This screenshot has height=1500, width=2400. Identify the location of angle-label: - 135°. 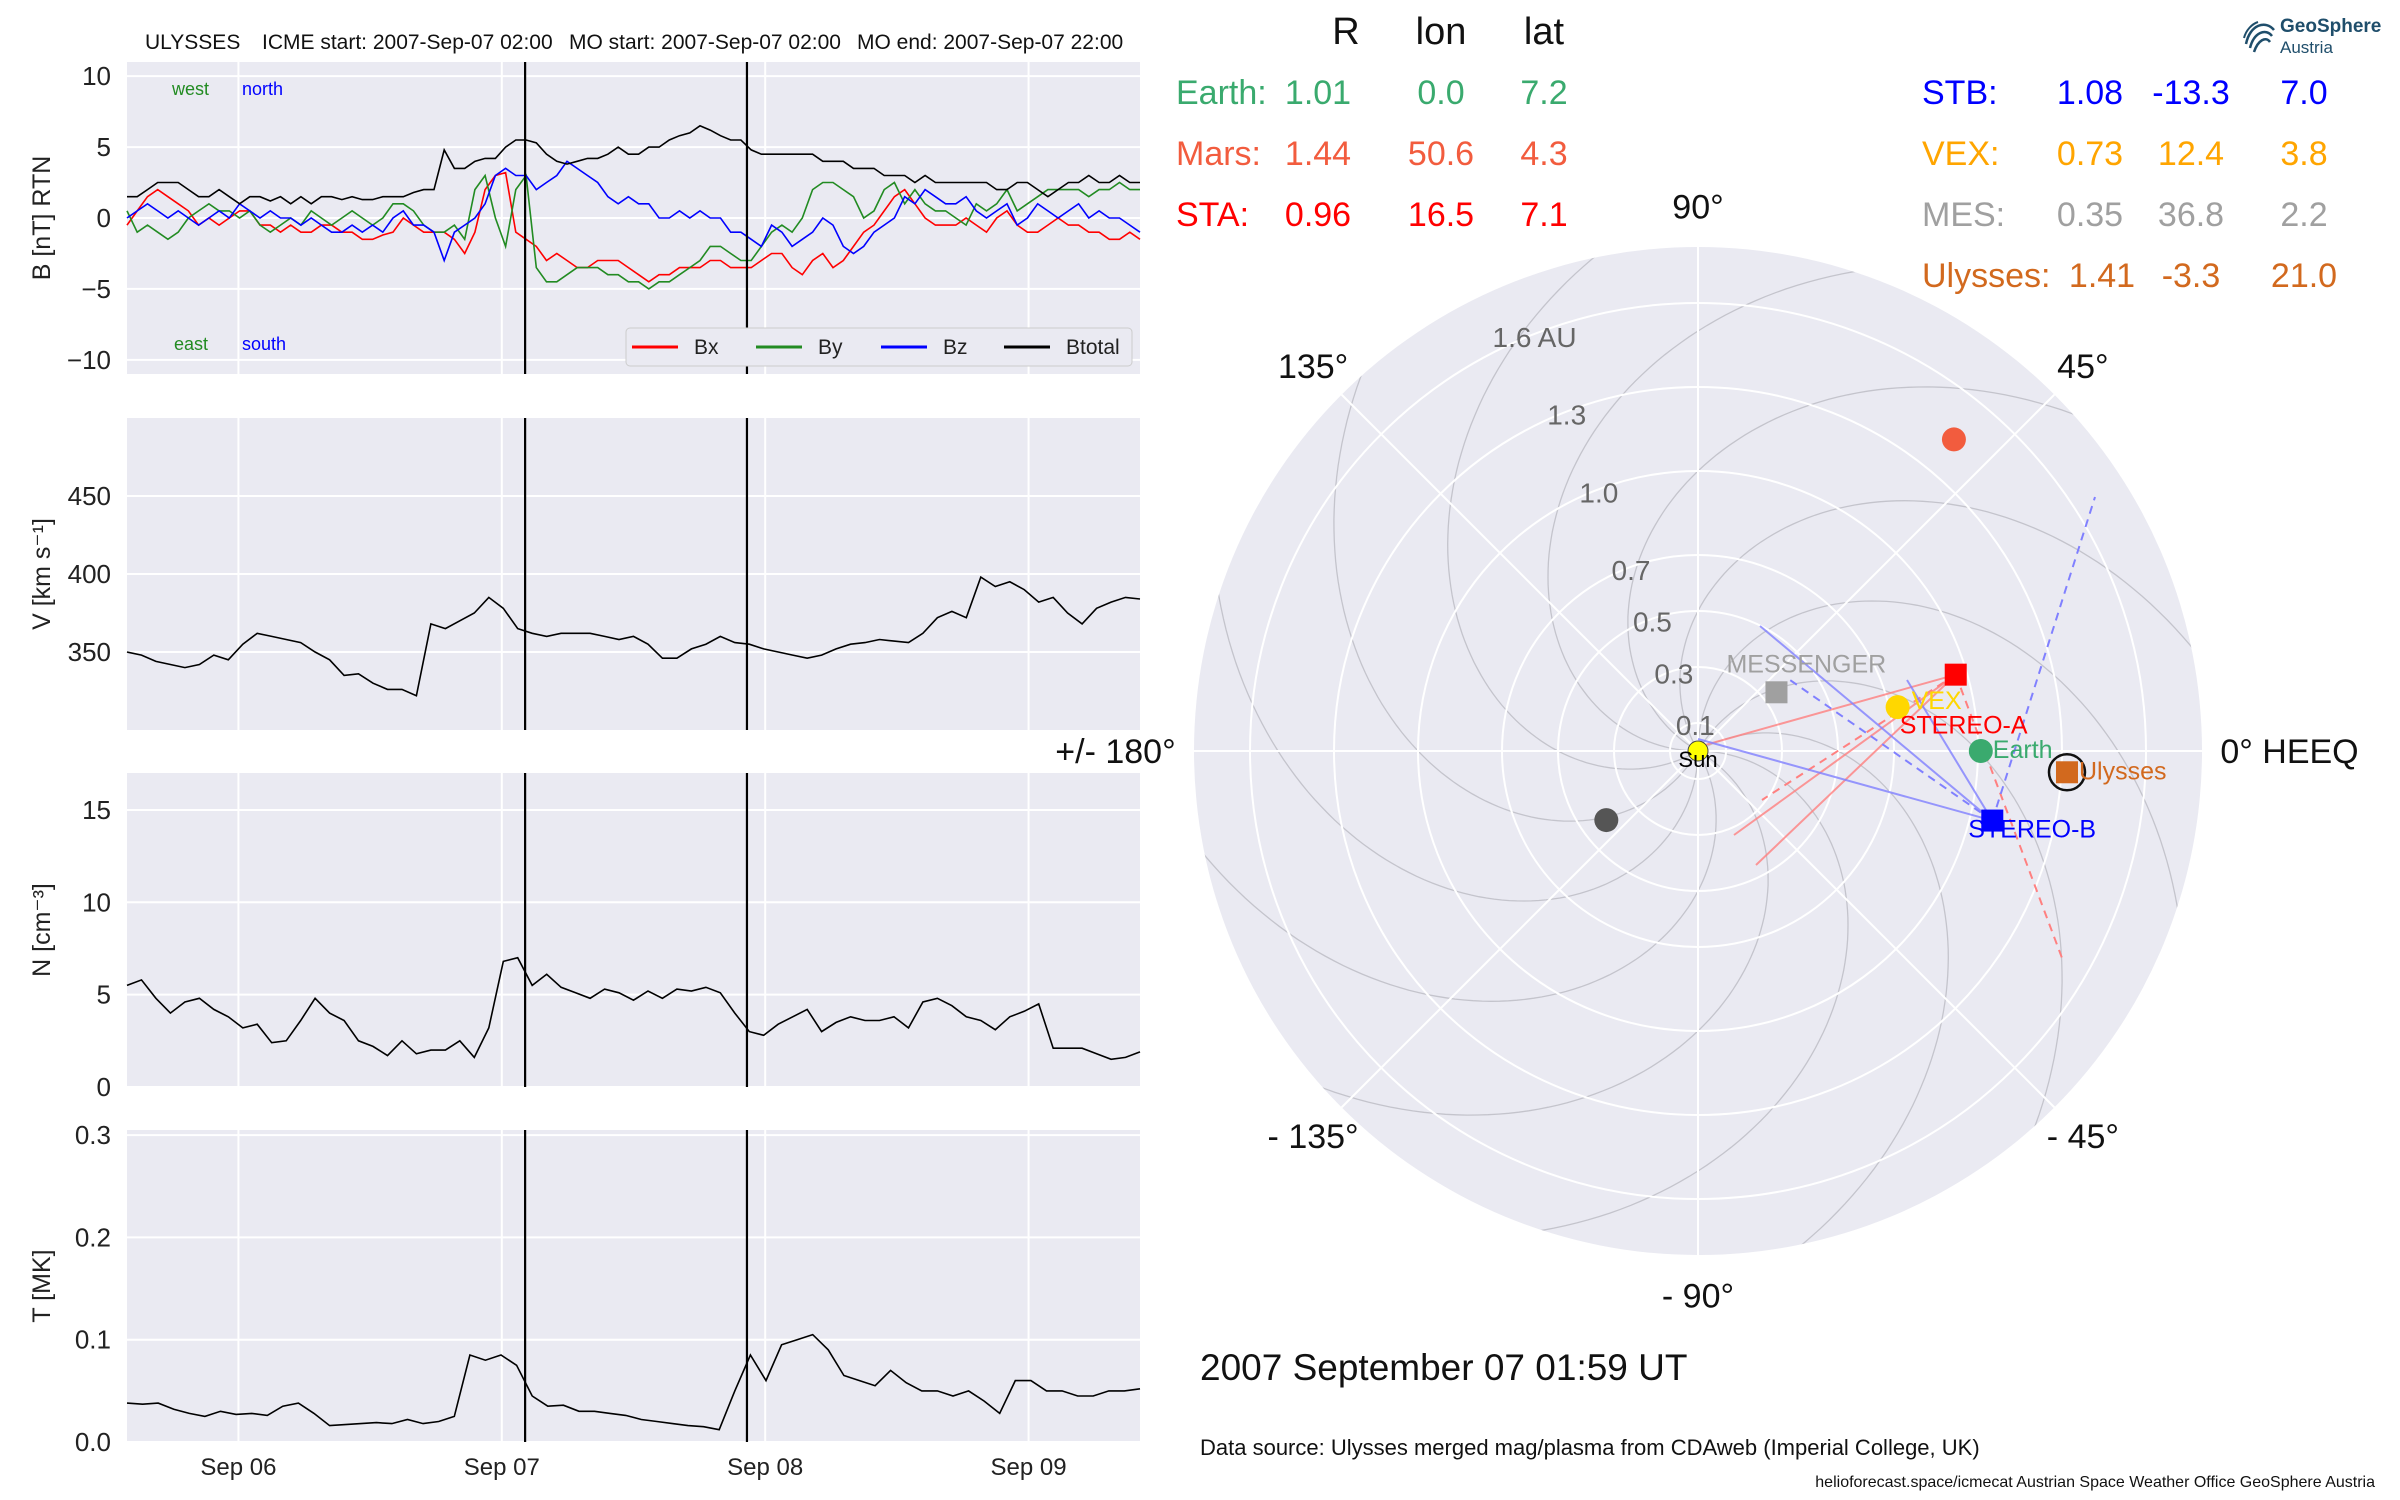
(1313, 1137).